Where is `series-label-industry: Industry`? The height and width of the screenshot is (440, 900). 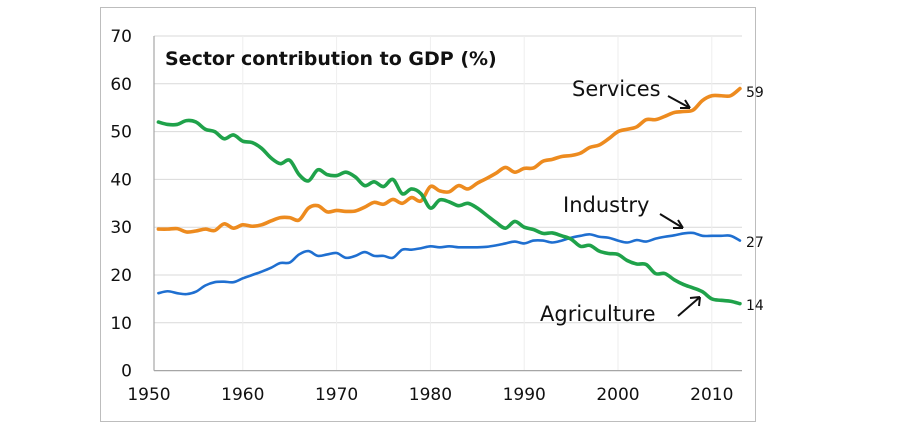 series-label-industry: Industry is located at coordinates (606, 205).